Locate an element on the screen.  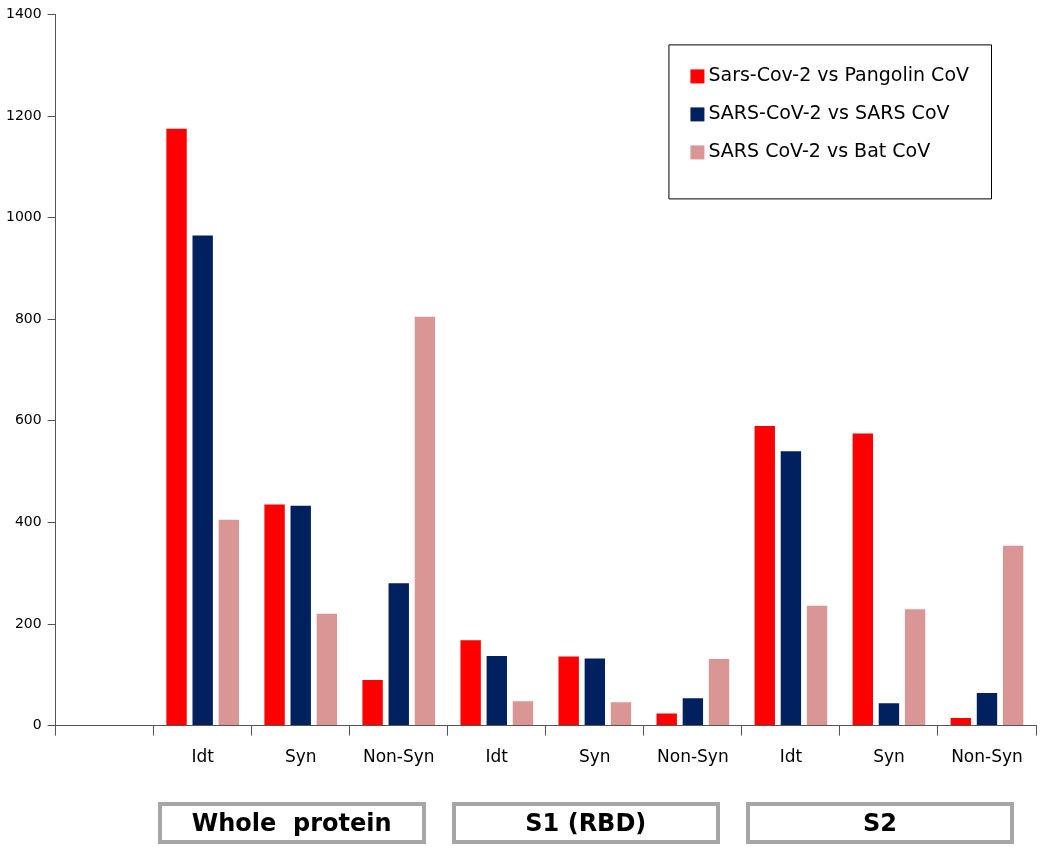
legend-label: SARS-CoV-2 vs SARS CoV is located at coordinates (829, 112).